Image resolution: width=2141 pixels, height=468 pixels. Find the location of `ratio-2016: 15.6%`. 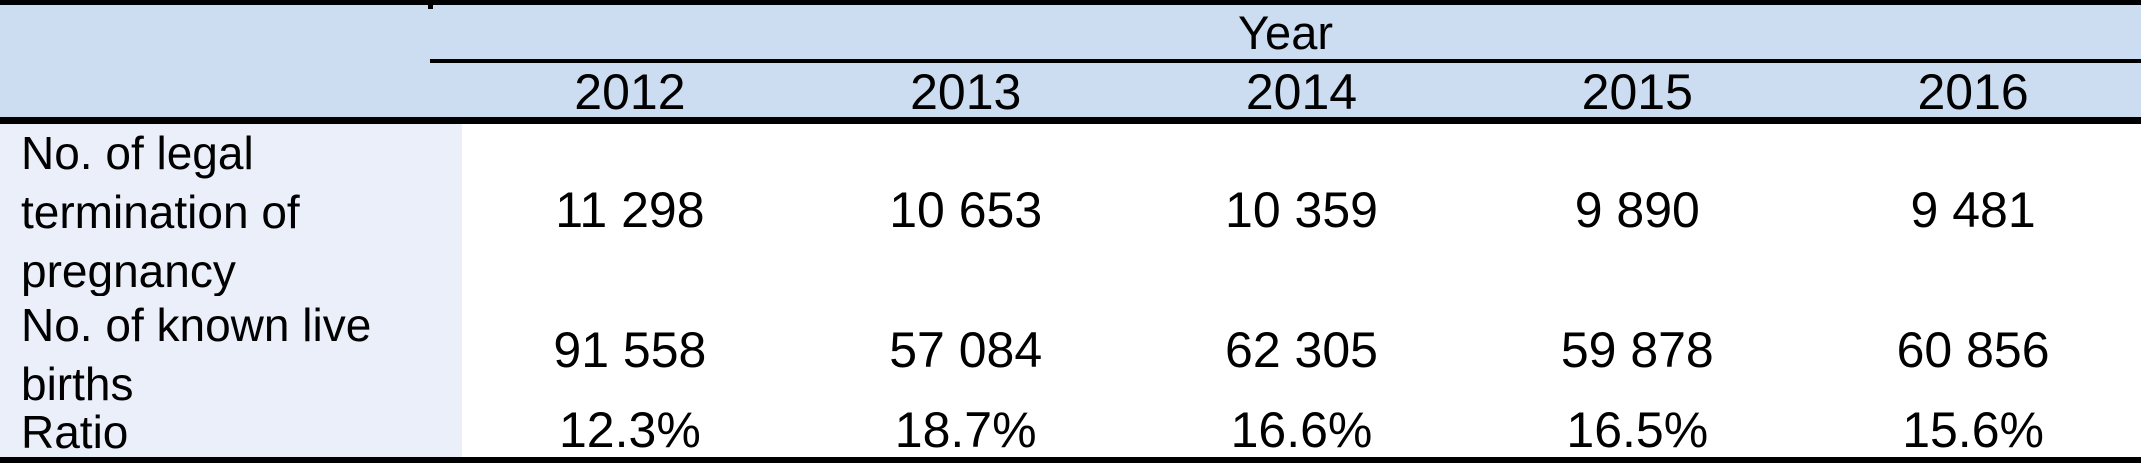

ratio-2016: 15.6% is located at coordinates (1973, 430).